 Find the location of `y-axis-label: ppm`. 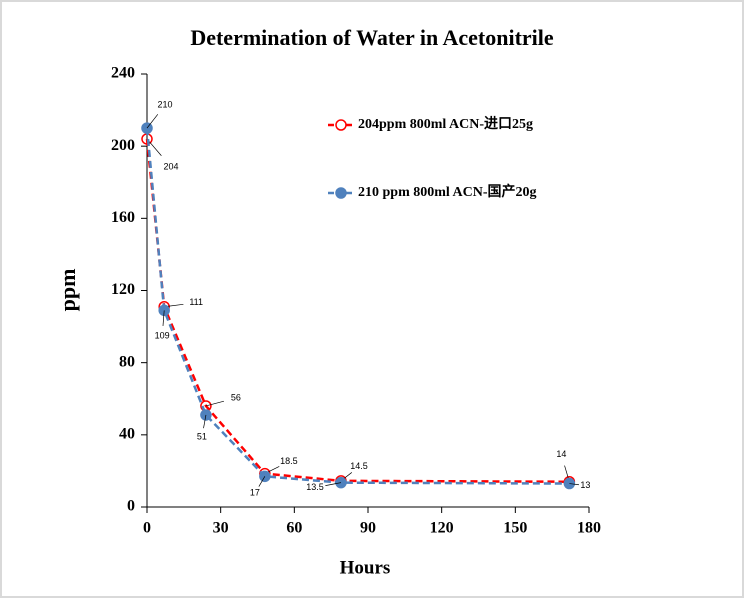

y-axis-label: ppm is located at coordinates (67, 290).